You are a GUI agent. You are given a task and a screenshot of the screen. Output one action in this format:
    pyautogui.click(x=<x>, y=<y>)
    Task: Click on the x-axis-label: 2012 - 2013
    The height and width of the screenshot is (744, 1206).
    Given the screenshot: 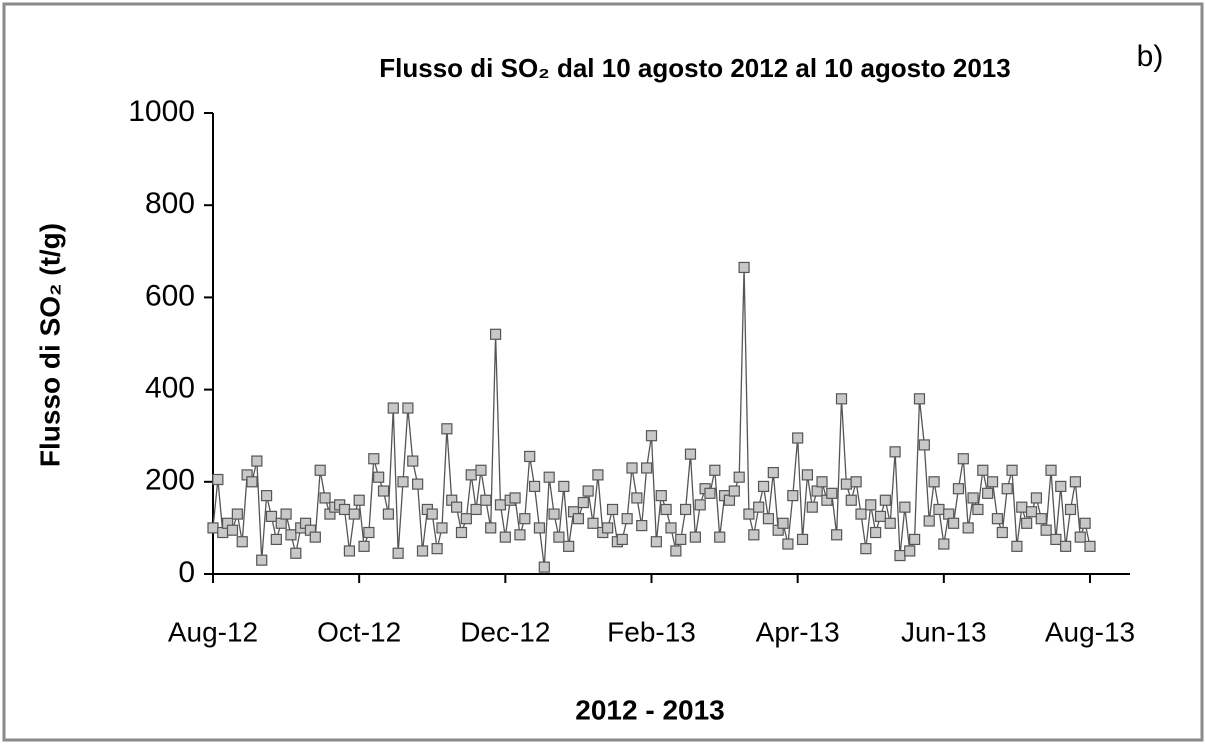 What is the action you would take?
    pyautogui.click(x=649, y=709)
    